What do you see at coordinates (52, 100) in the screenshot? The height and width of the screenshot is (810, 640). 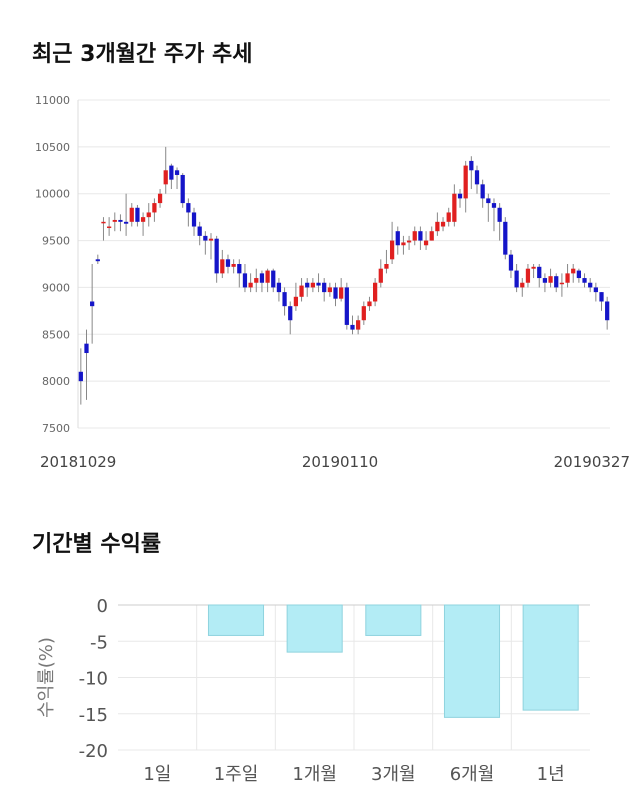 I see `candle-ytick-label: 11000` at bounding box center [52, 100].